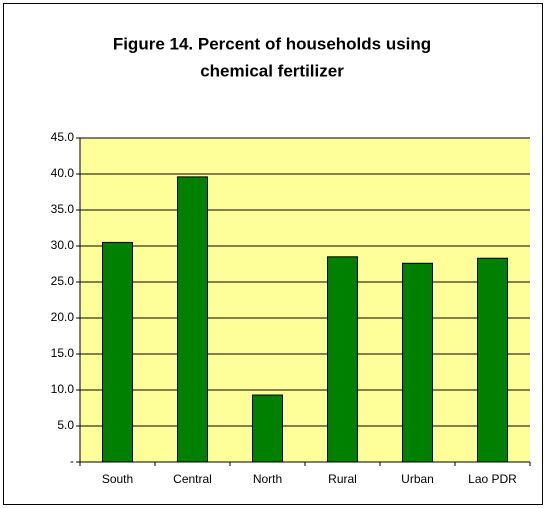 Image resolution: width=546 pixels, height=508 pixels. I want to click on y-tick-label: 10.0, so click(63, 389).